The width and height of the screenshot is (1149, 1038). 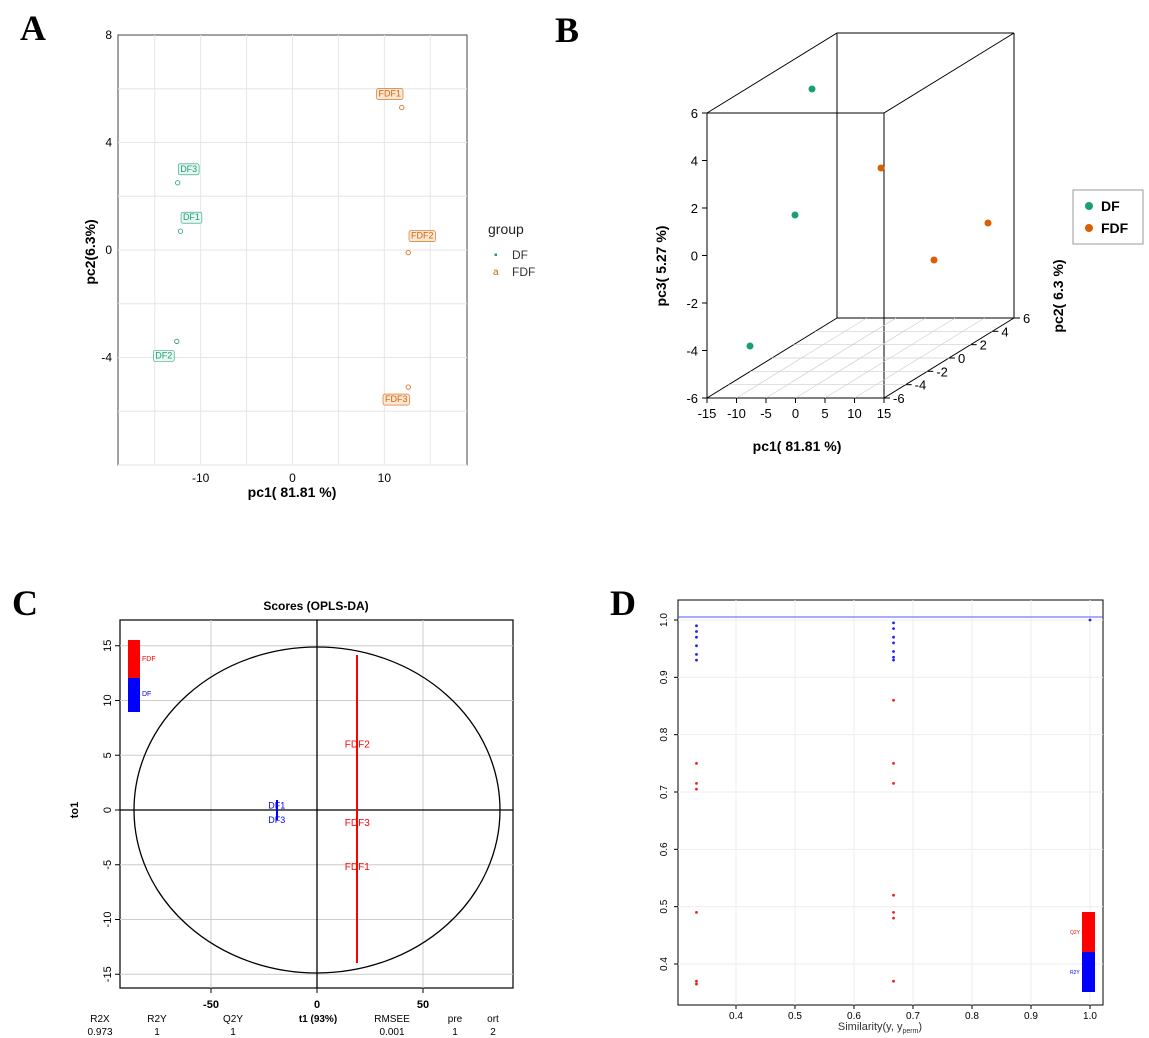 I want to click on z-tick-label: -2, so click(x=942, y=371).